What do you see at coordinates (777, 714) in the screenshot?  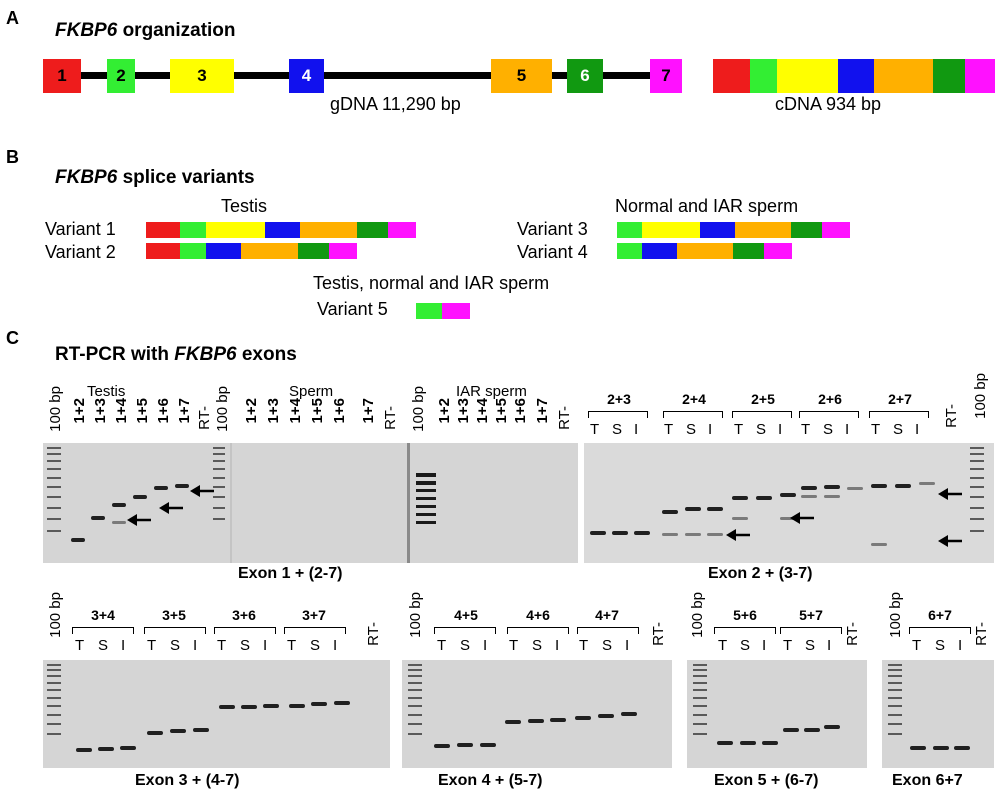 I see `gel-exon5` at bounding box center [777, 714].